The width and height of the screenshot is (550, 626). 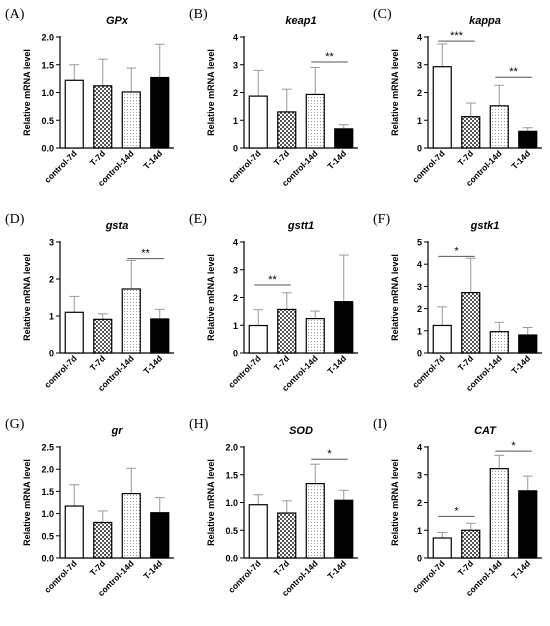 I want to click on y-tick-label: 0.0, so click(x=231, y=559).